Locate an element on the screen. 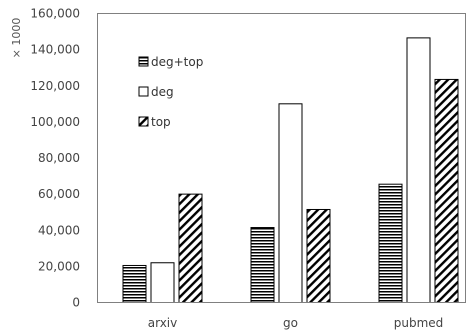 The height and width of the screenshot is (336, 472). legend-swatch-top is located at coordinates (143, 121).